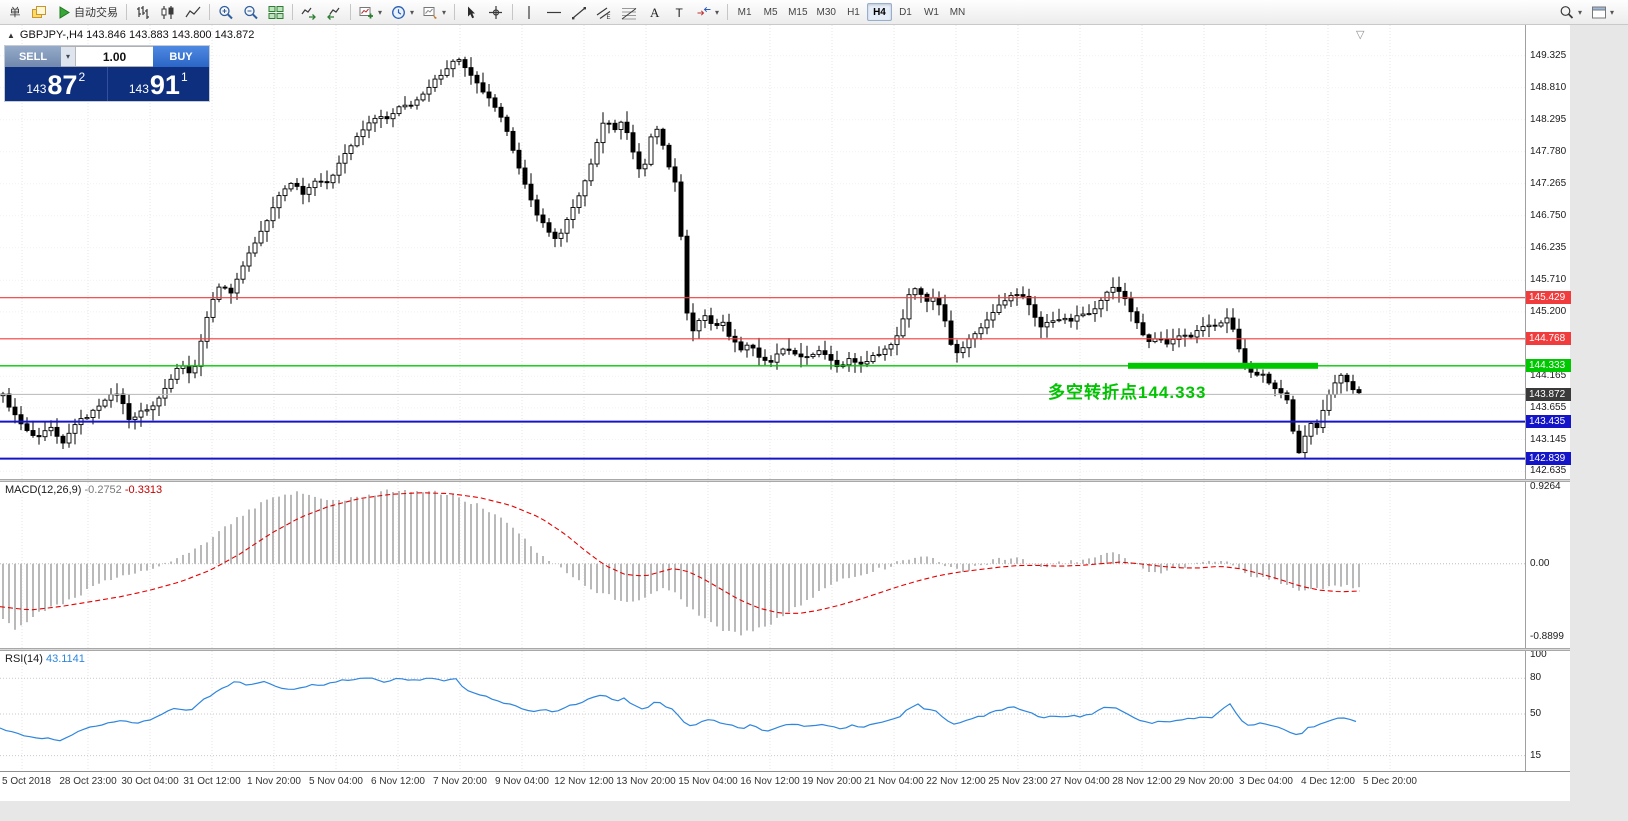 This screenshot has width=1628, height=821. Describe the element at coordinates (762, 711) in the screenshot. I see `rsi-canvas` at that location.